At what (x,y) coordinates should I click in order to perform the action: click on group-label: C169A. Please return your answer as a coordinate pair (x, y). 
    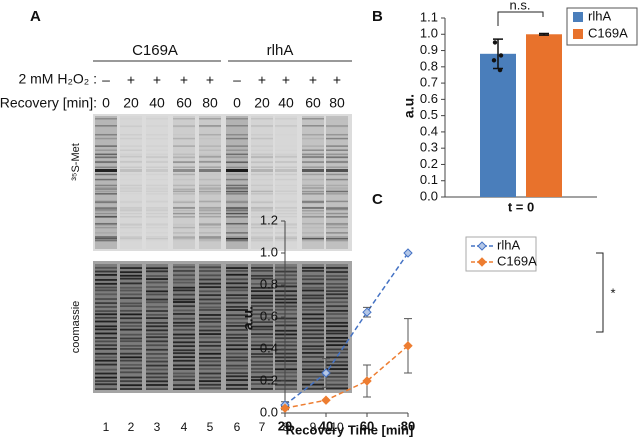
    Looking at the image, I should click on (155, 50).